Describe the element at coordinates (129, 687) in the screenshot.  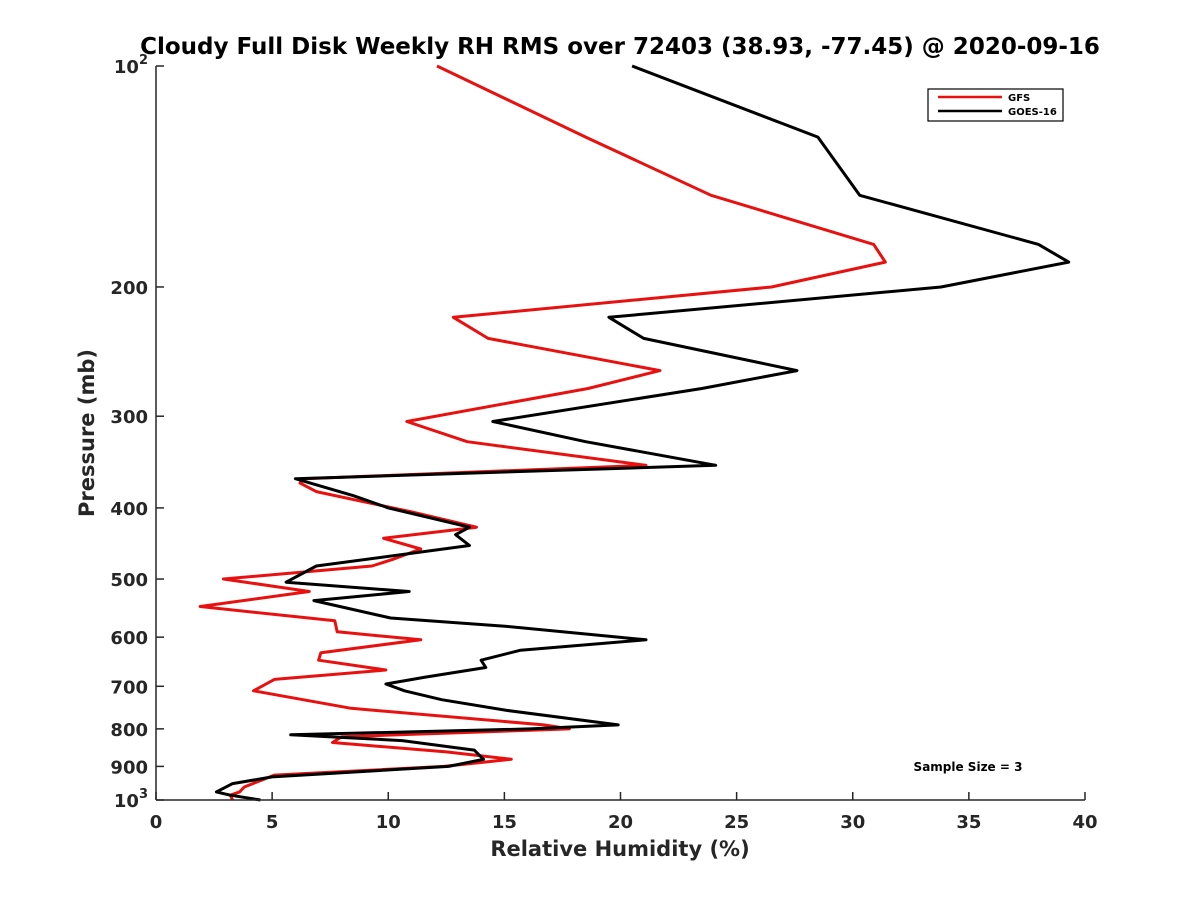
I see `y-tick-label: 700` at that location.